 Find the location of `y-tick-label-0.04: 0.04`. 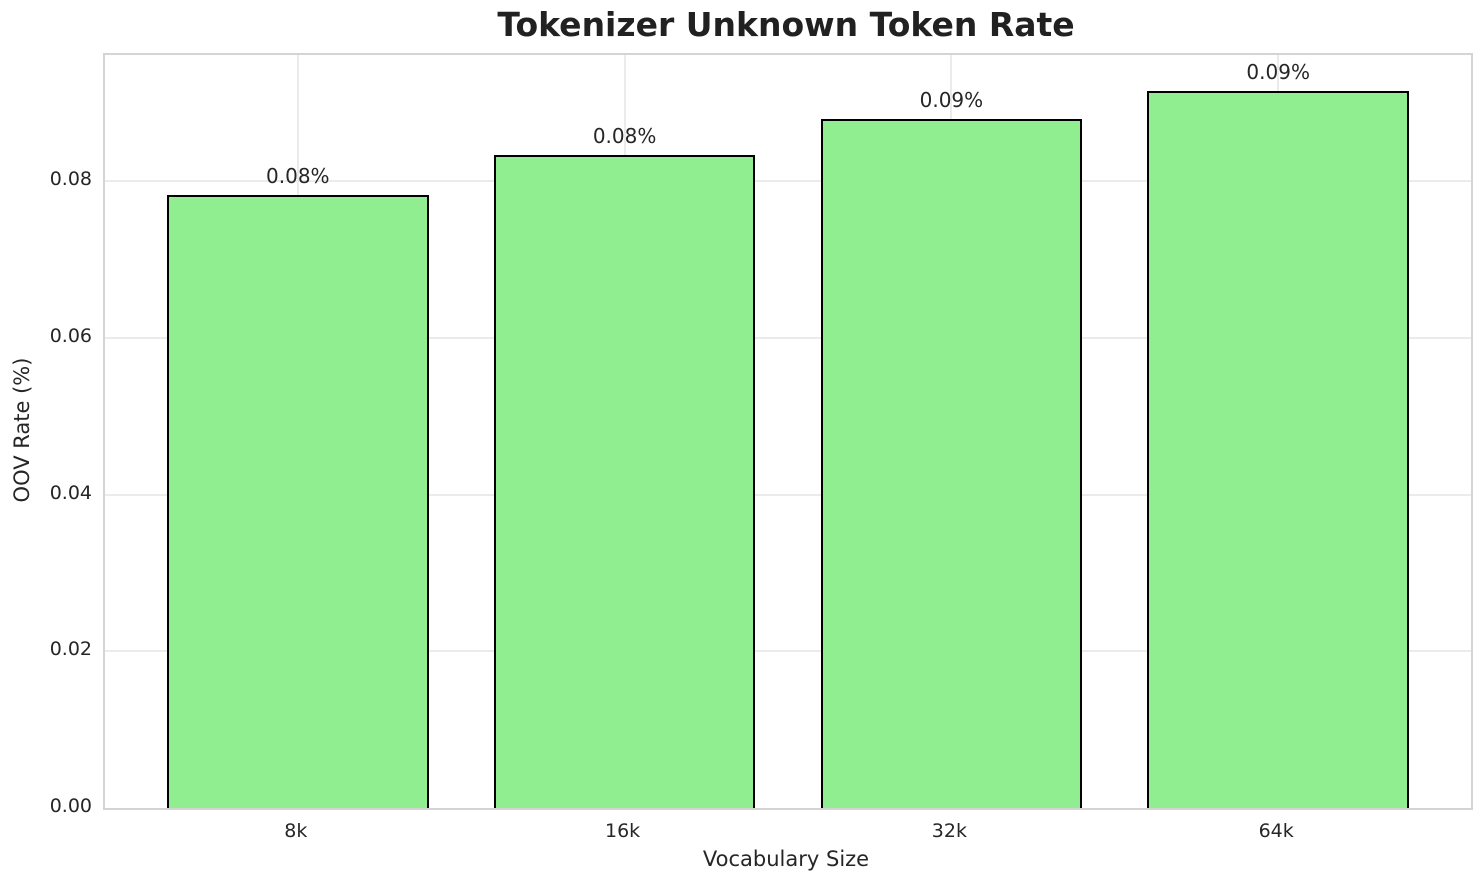

y-tick-label-0.04: 0.04 is located at coordinates (70, 492).